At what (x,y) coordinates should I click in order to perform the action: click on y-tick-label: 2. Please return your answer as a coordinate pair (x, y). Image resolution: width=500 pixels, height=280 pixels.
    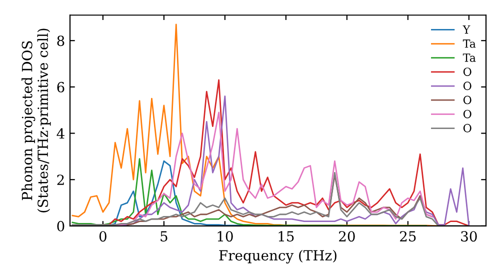
    Looking at the image, I should click on (60, 179).